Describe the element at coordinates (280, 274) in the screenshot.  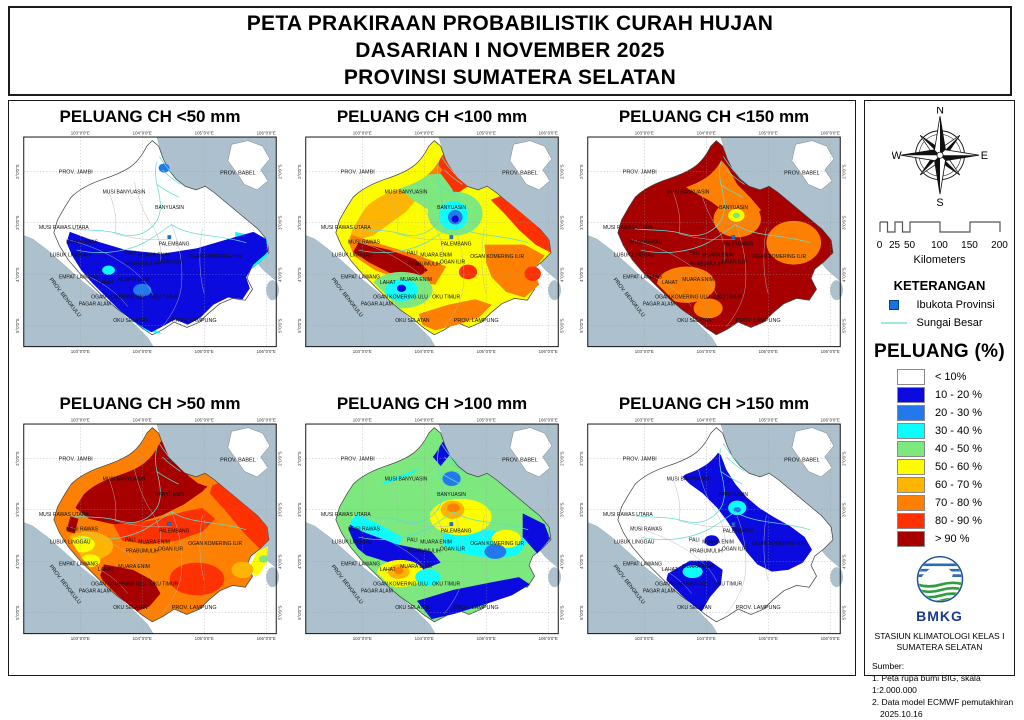
I see `lat-tick-right: 4°0'0"S` at that location.